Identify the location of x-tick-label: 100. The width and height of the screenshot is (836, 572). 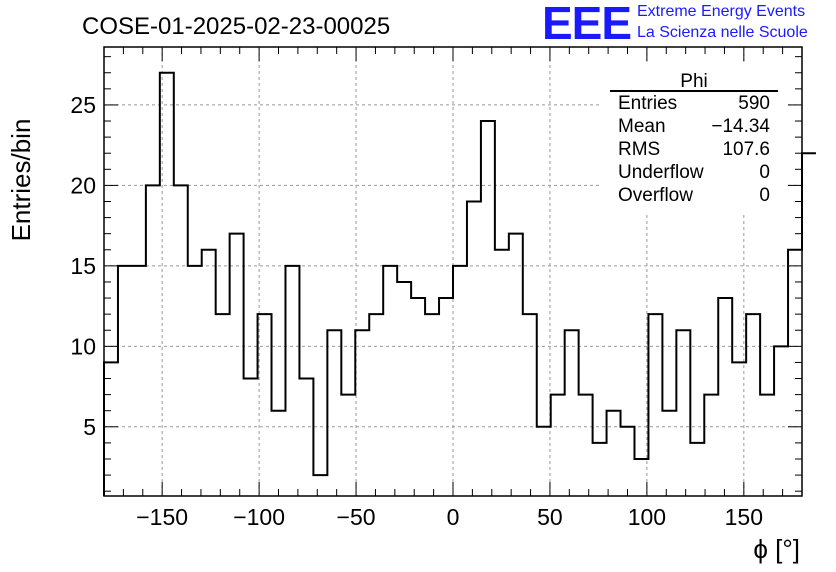
(647, 517).